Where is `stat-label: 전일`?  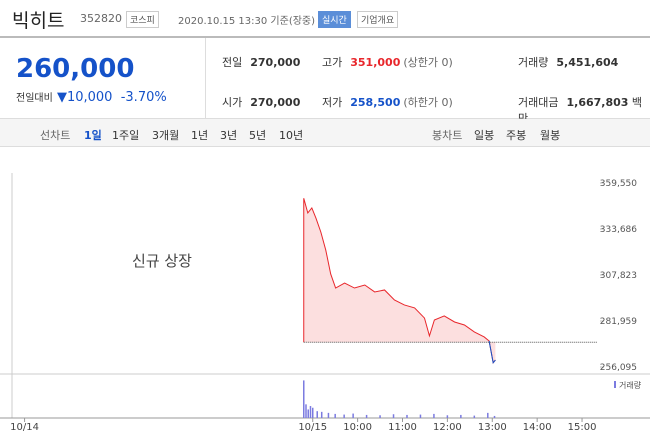
stat-label: 전일 is located at coordinates (232, 62).